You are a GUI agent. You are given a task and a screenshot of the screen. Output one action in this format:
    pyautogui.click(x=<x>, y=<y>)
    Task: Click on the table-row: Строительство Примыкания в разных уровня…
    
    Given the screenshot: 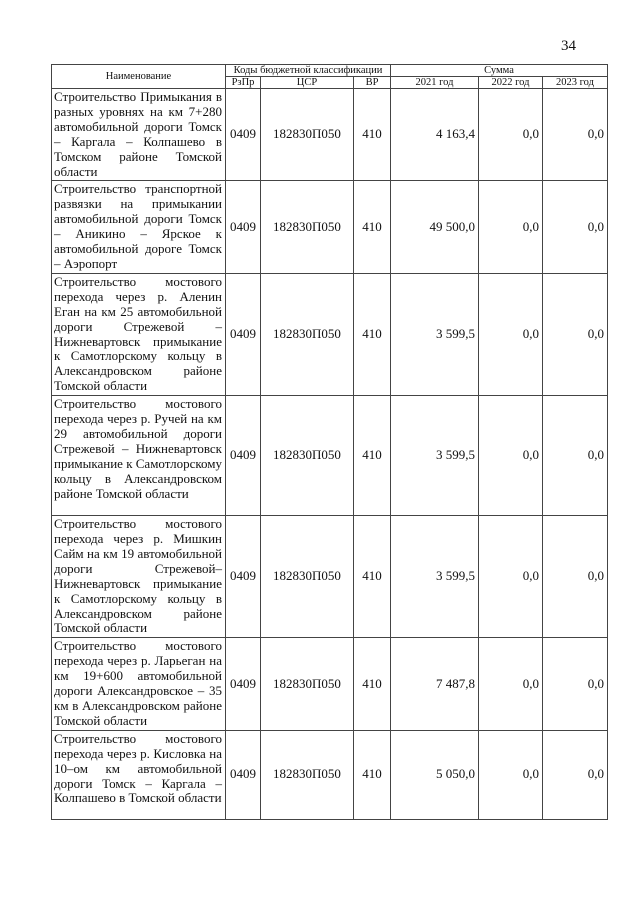 What is the action you would take?
    pyautogui.click(x=329, y=134)
    